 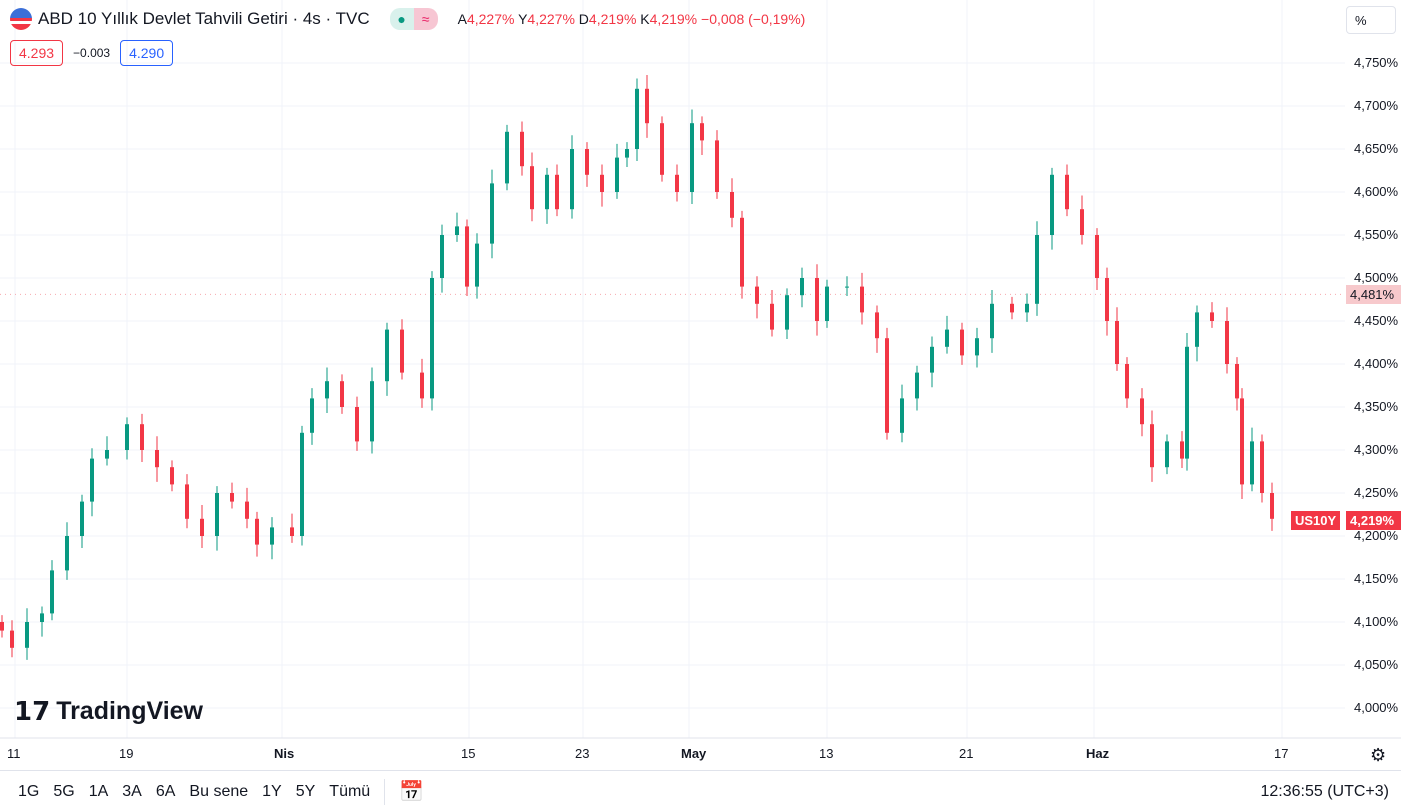 What do you see at coordinates (14, 753) in the screenshot?
I see `x-tick-label: 11` at bounding box center [14, 753].